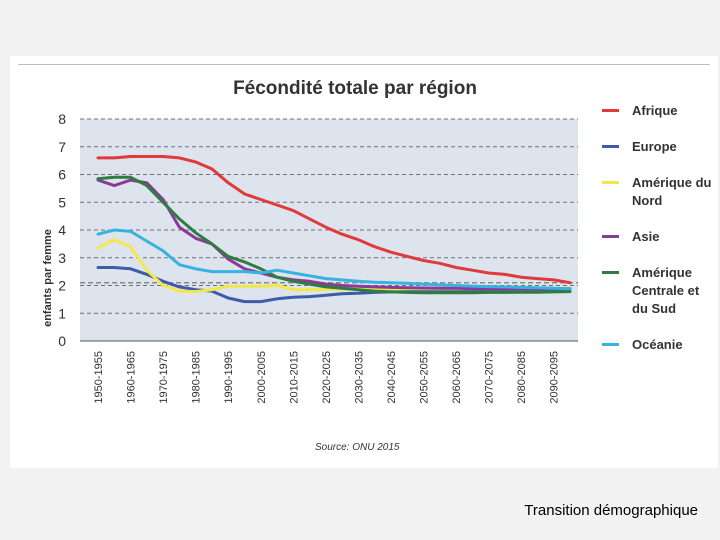 This screenshot has height=540, width=720. I want to click on x-tick-label: 2050-2055, so click(425, 377).